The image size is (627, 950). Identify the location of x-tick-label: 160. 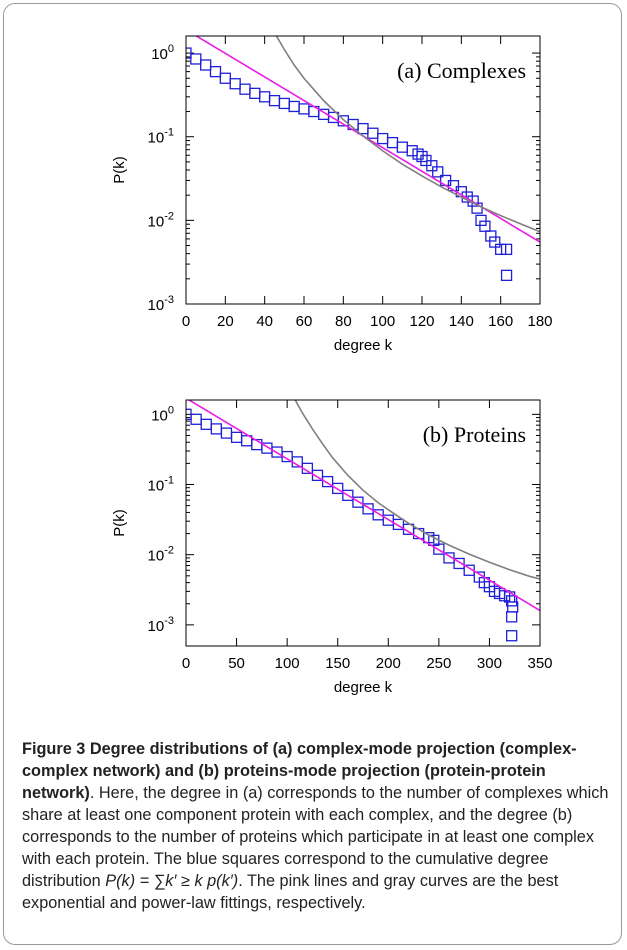
(500, 321).